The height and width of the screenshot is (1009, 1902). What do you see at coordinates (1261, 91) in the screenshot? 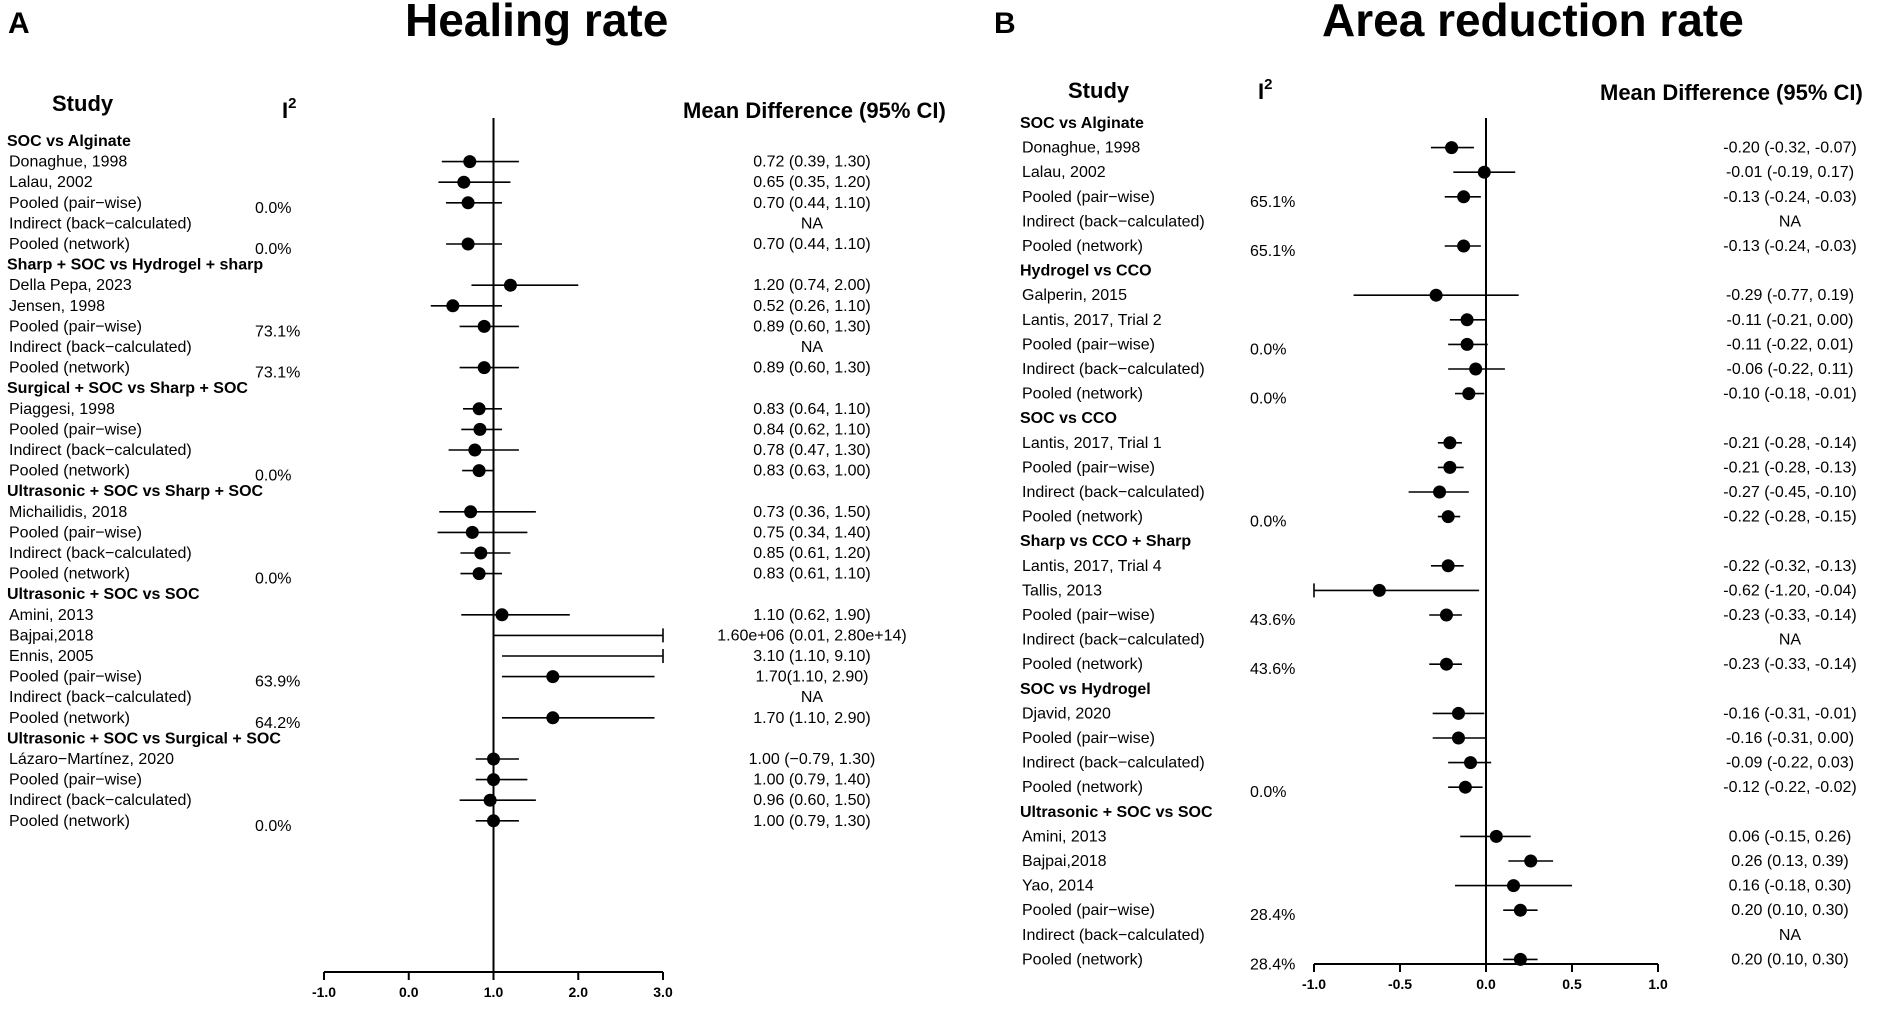
I see `panel-b-i2-base: I` at bounding box center [1261, 91].